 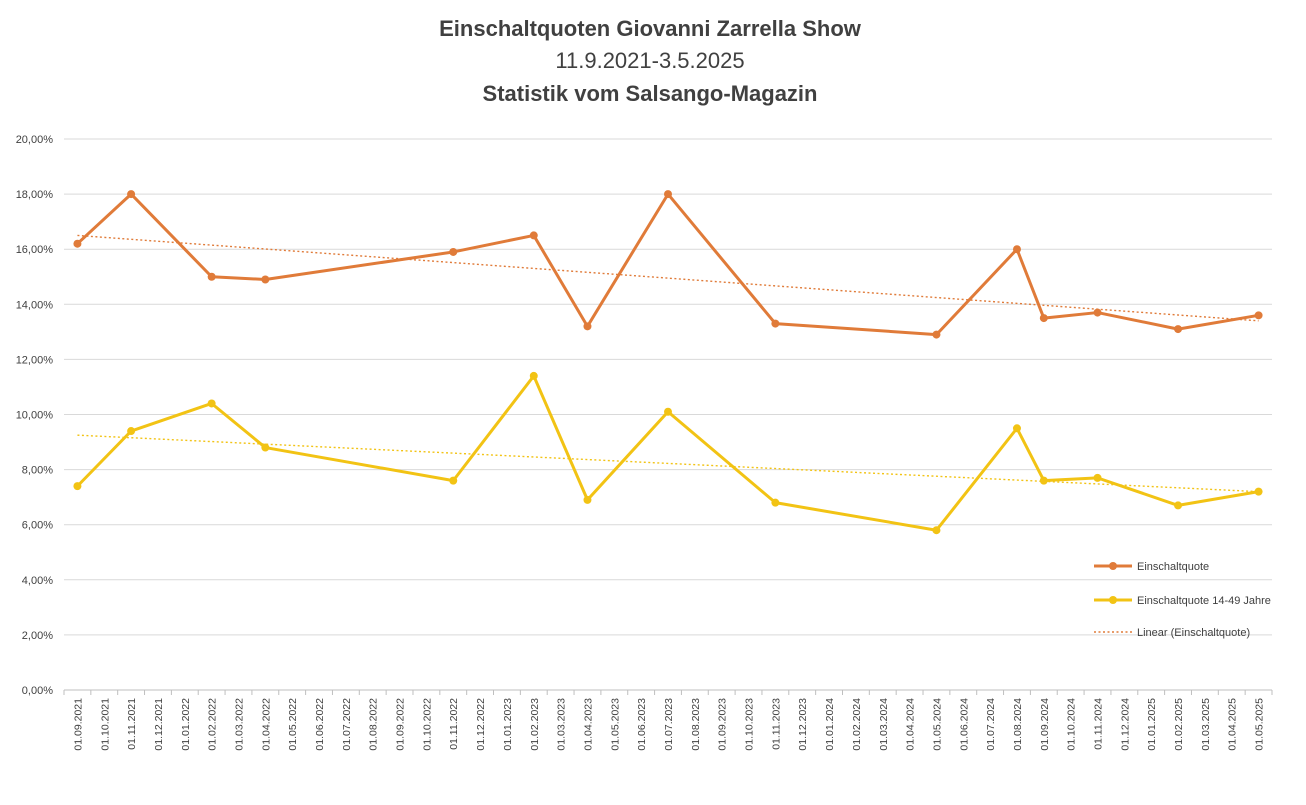 What do you see at coordinates (266, 724) in the screenshot?
I see `x-tick-label: 01.04.2022` at bounding box center [266, 724].